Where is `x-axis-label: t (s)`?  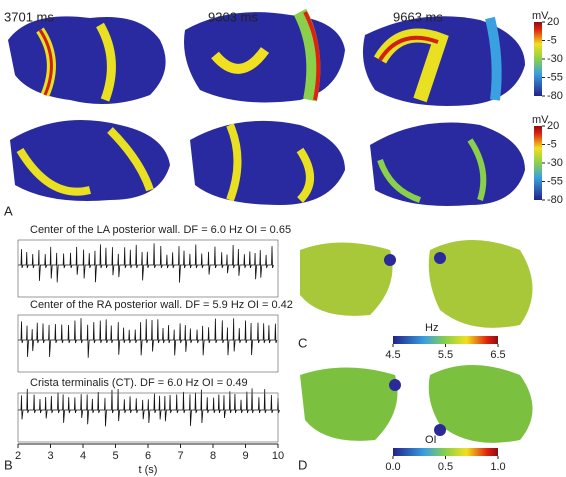 x-axis-label: t (s) is located at coordinates (148, 470).